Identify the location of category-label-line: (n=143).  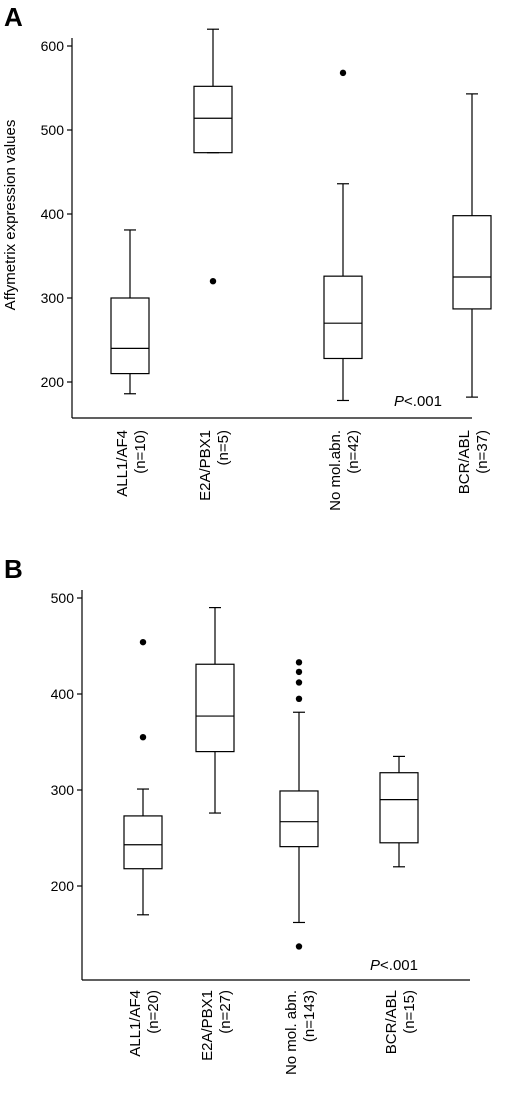
(309, 1016).